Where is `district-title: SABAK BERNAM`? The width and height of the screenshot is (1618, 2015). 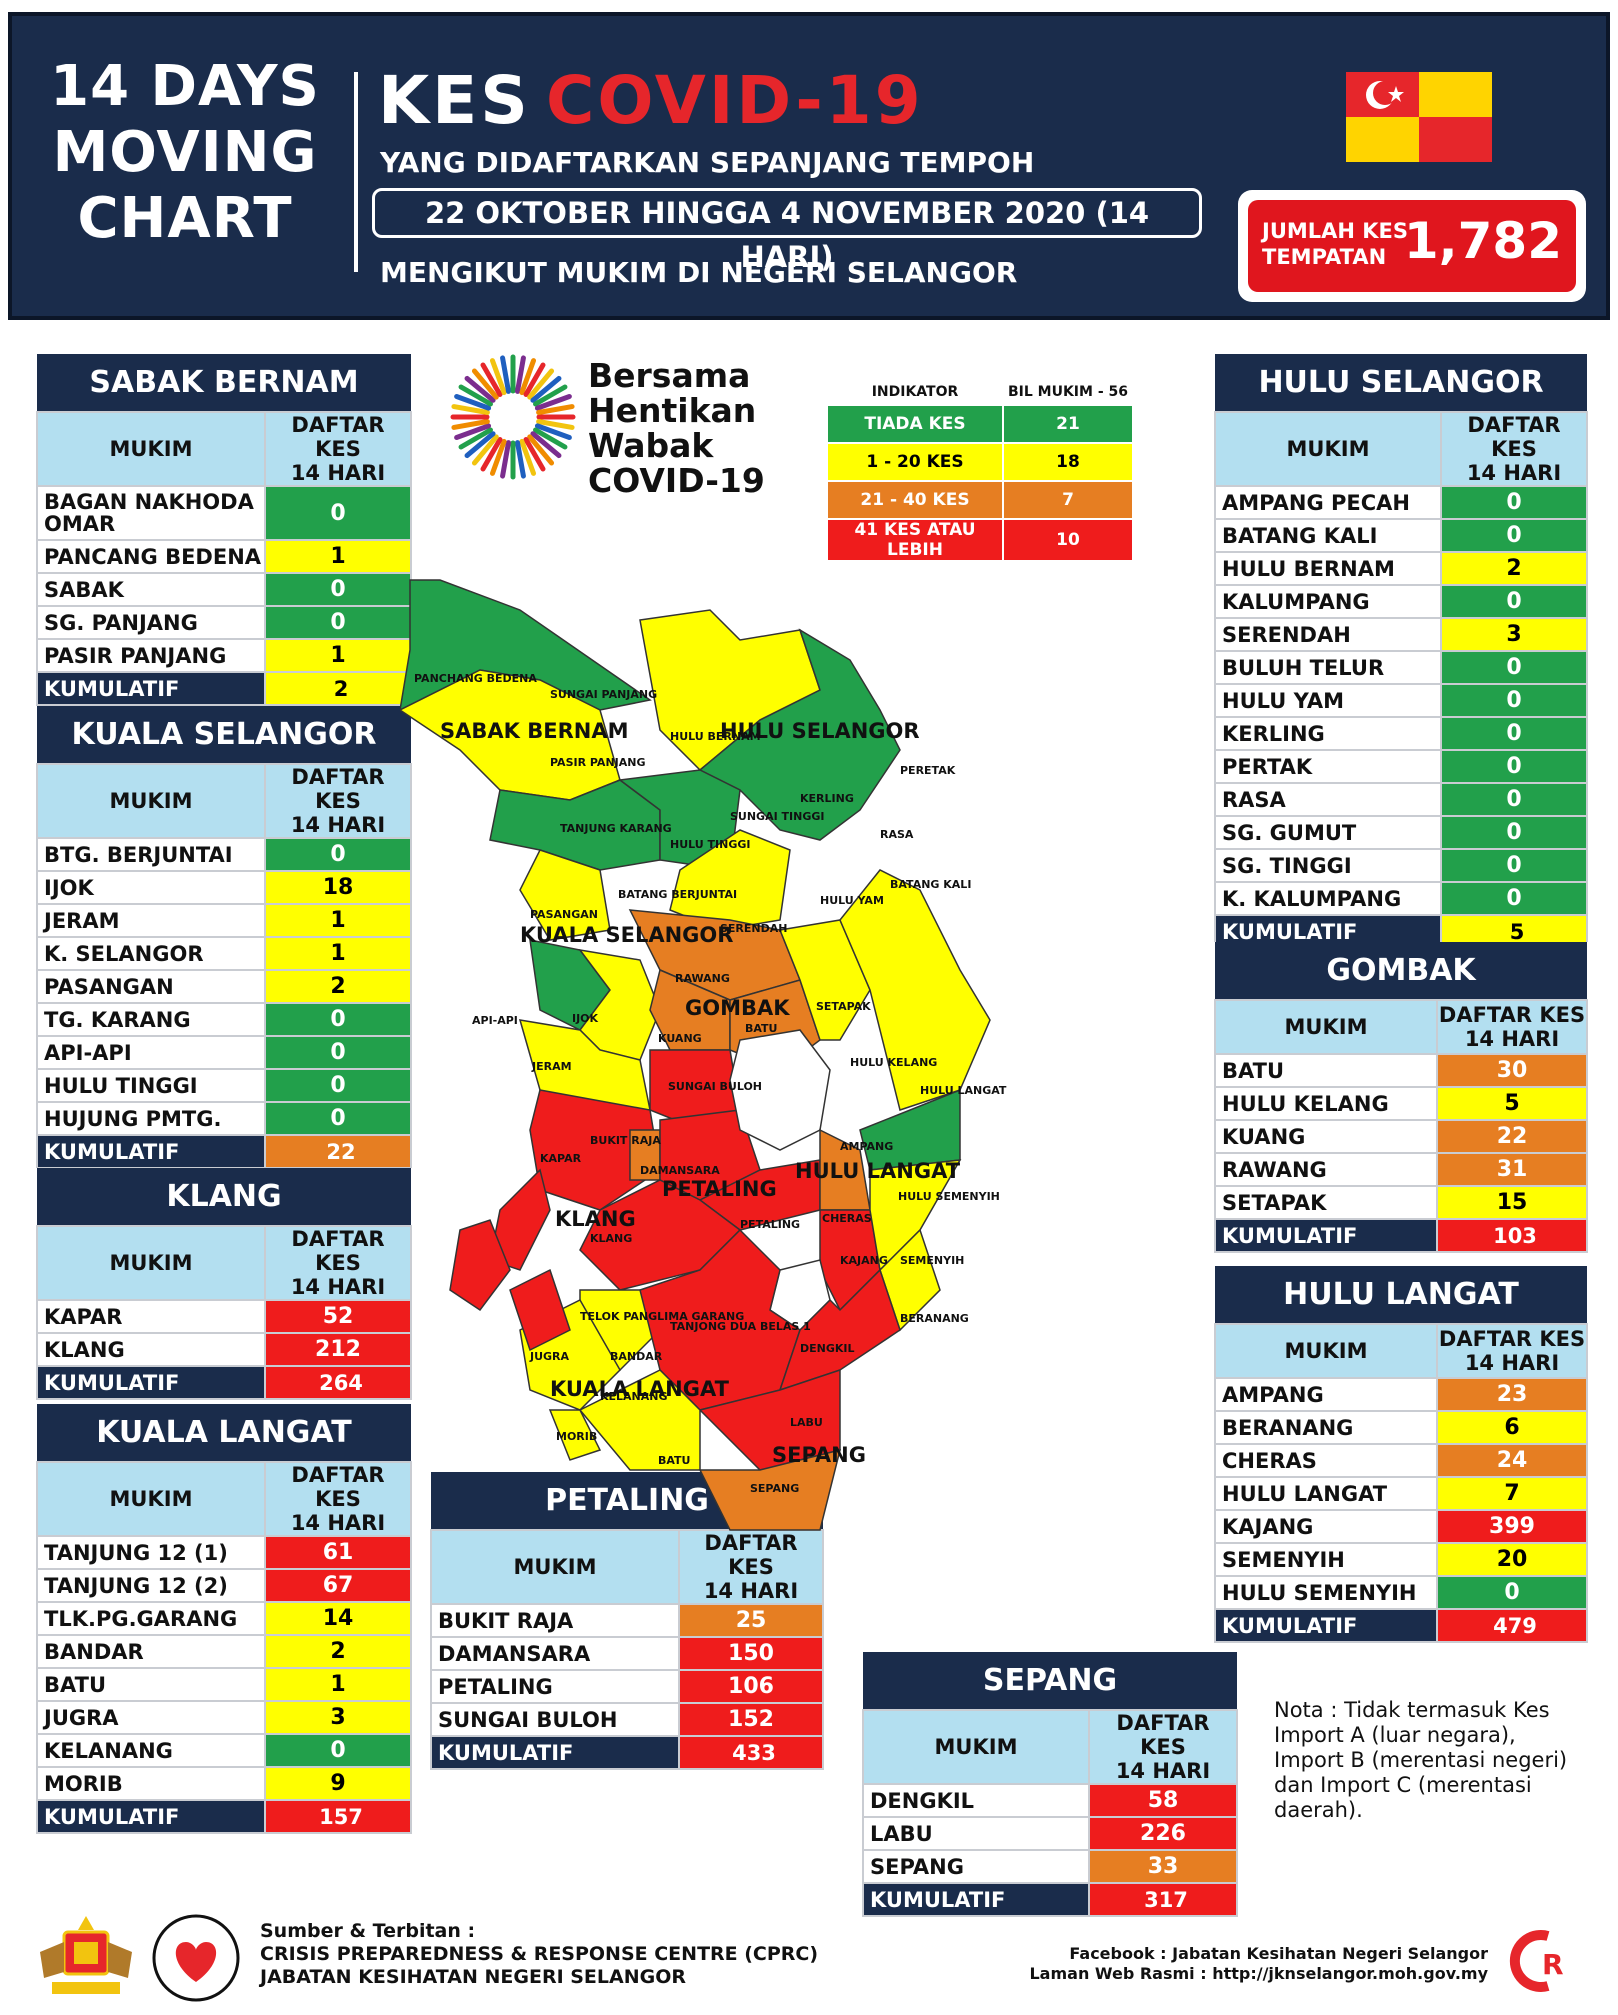 district-title: SABAK BERNAM is located at coordinates (224, 383).